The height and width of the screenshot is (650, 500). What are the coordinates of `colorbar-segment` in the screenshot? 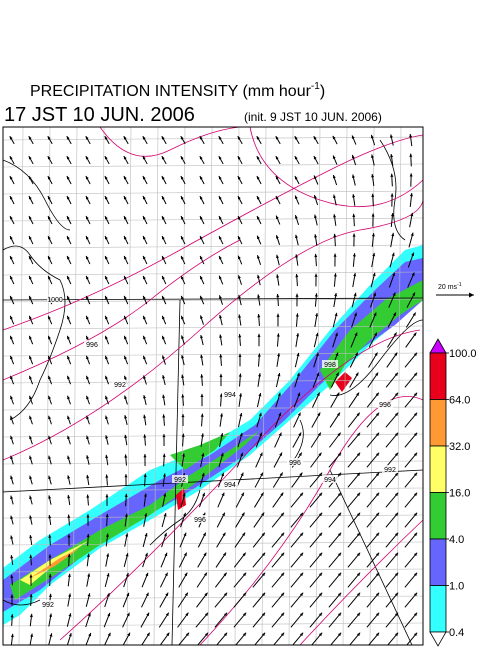 It's located at (438, 376).